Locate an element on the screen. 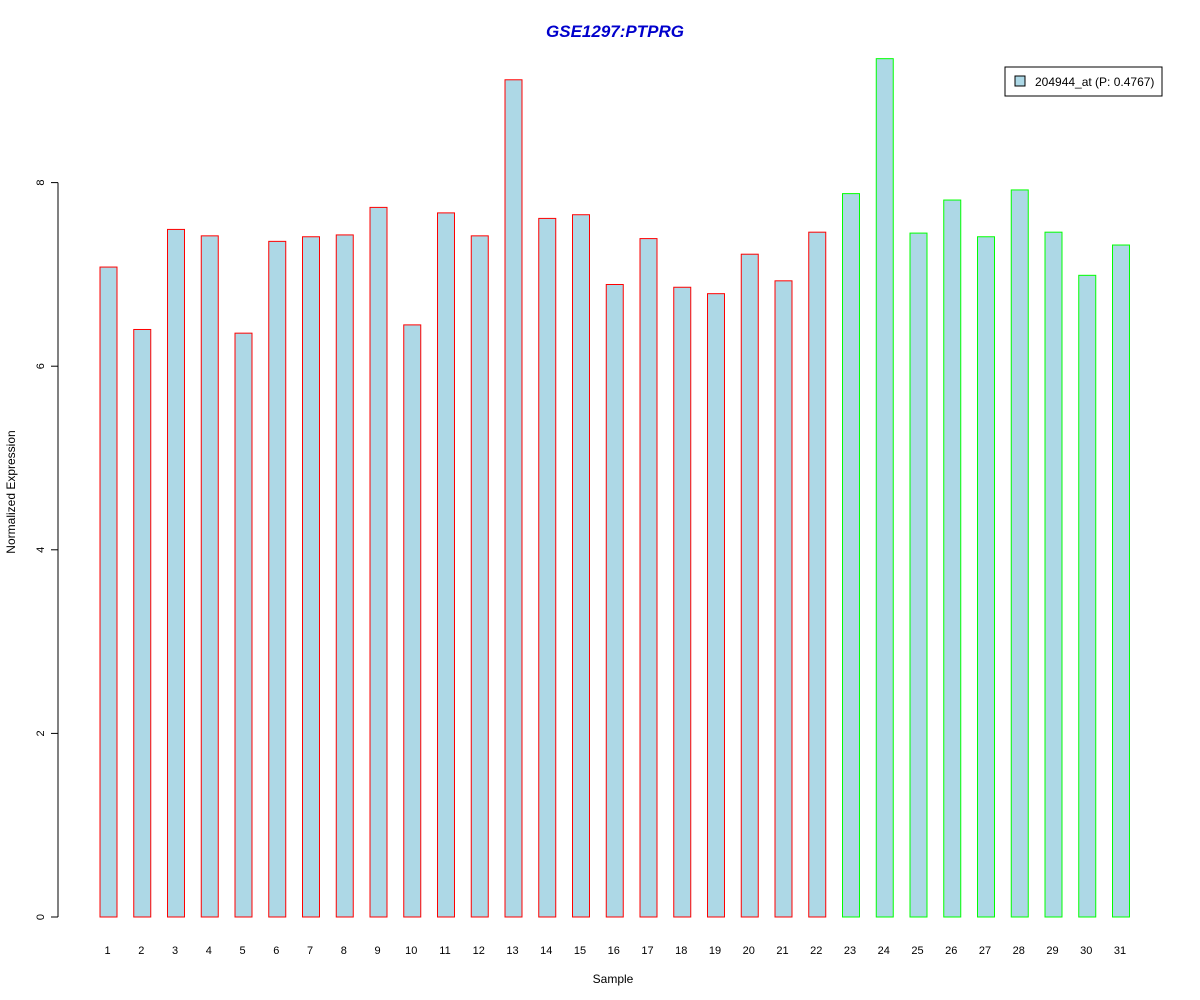 Image resolution: width=1200 pixels, height=1000 pixels. legend-swatch is located at coordinates (1020, 81).